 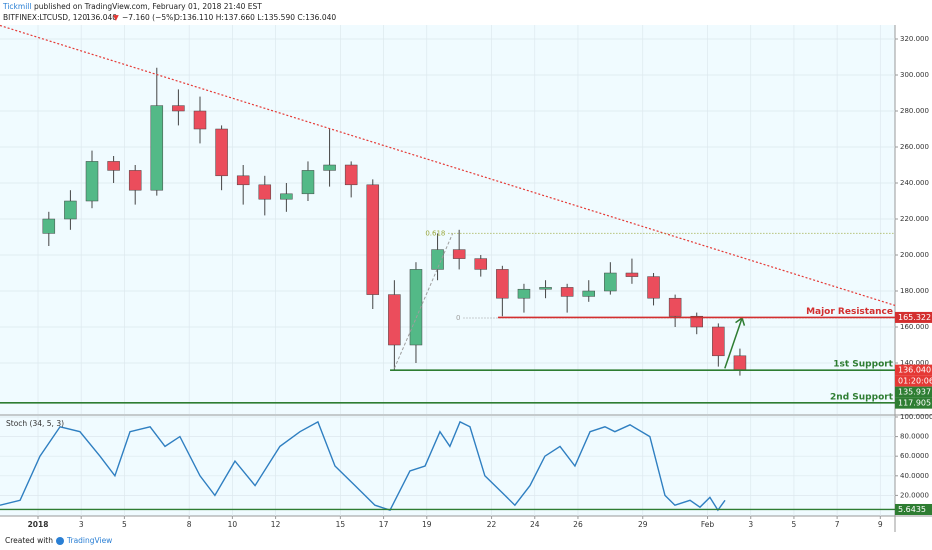 I want to click on ohlc: O:136.110 H:137.660 L:135.590 C:136.040, so click(x=255, y=17).